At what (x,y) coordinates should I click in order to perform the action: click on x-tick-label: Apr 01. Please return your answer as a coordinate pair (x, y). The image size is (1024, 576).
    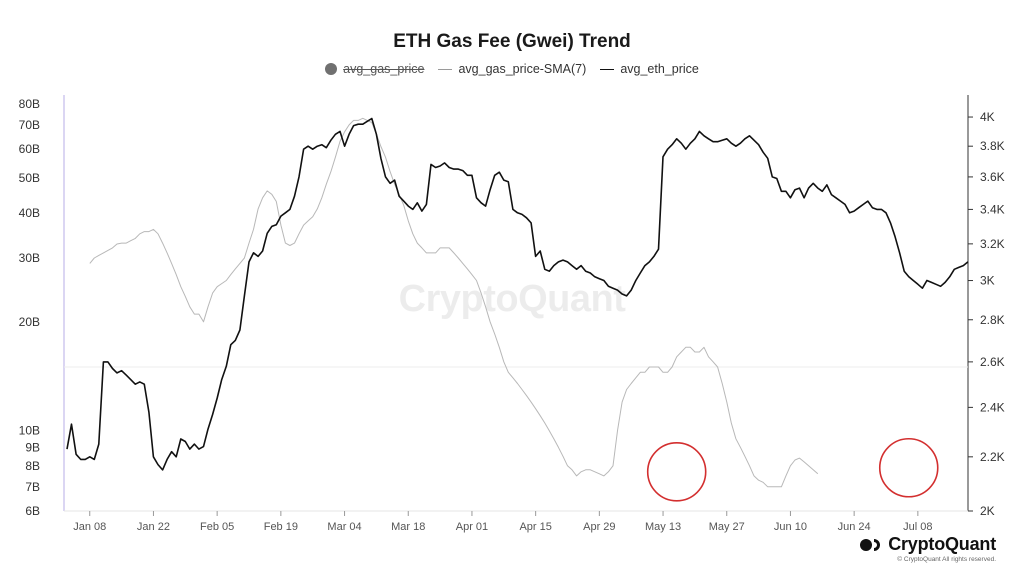
    Looking at the image, I should click on (472, 527).